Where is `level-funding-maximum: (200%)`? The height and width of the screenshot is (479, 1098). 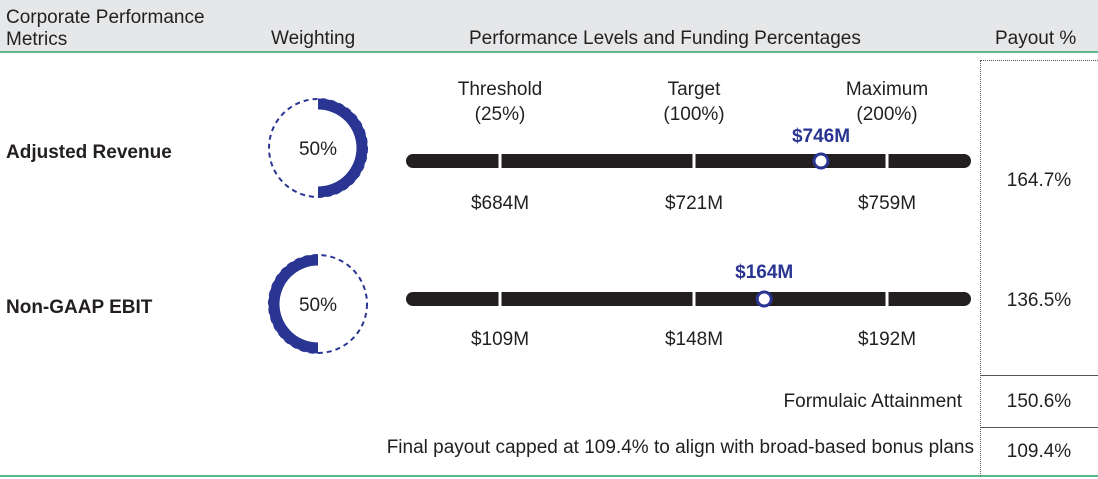
level-funding-maximum: (200%) is located at coordinates (886, 114).